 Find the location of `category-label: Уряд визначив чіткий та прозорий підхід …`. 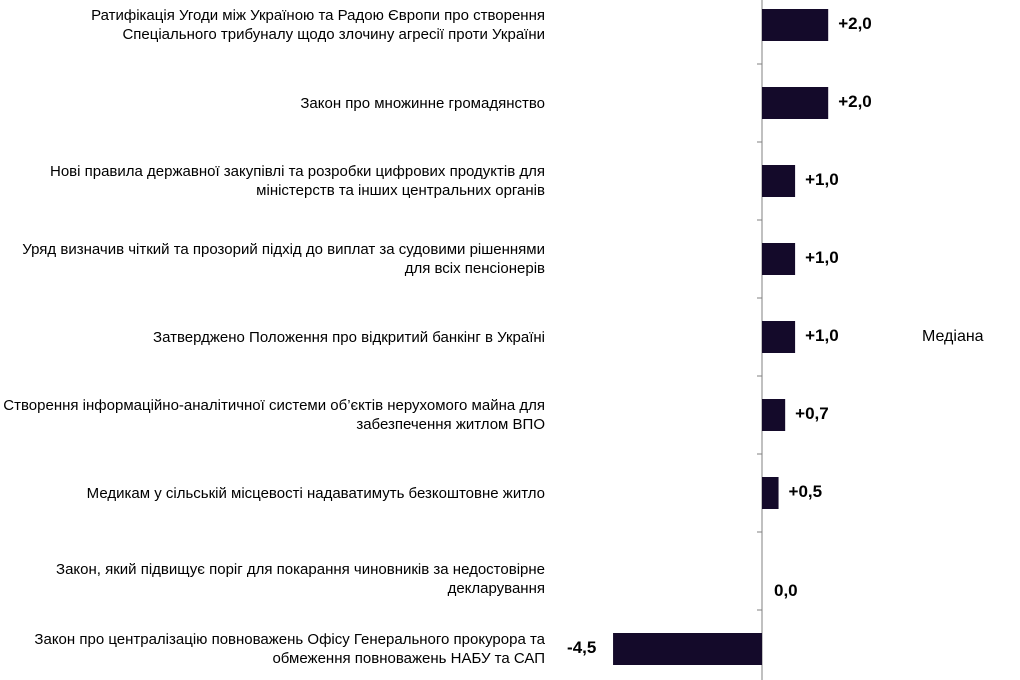

category-label: Уряд визначив чіткий та прозорий підхід … is located at coordinates (283, 259).